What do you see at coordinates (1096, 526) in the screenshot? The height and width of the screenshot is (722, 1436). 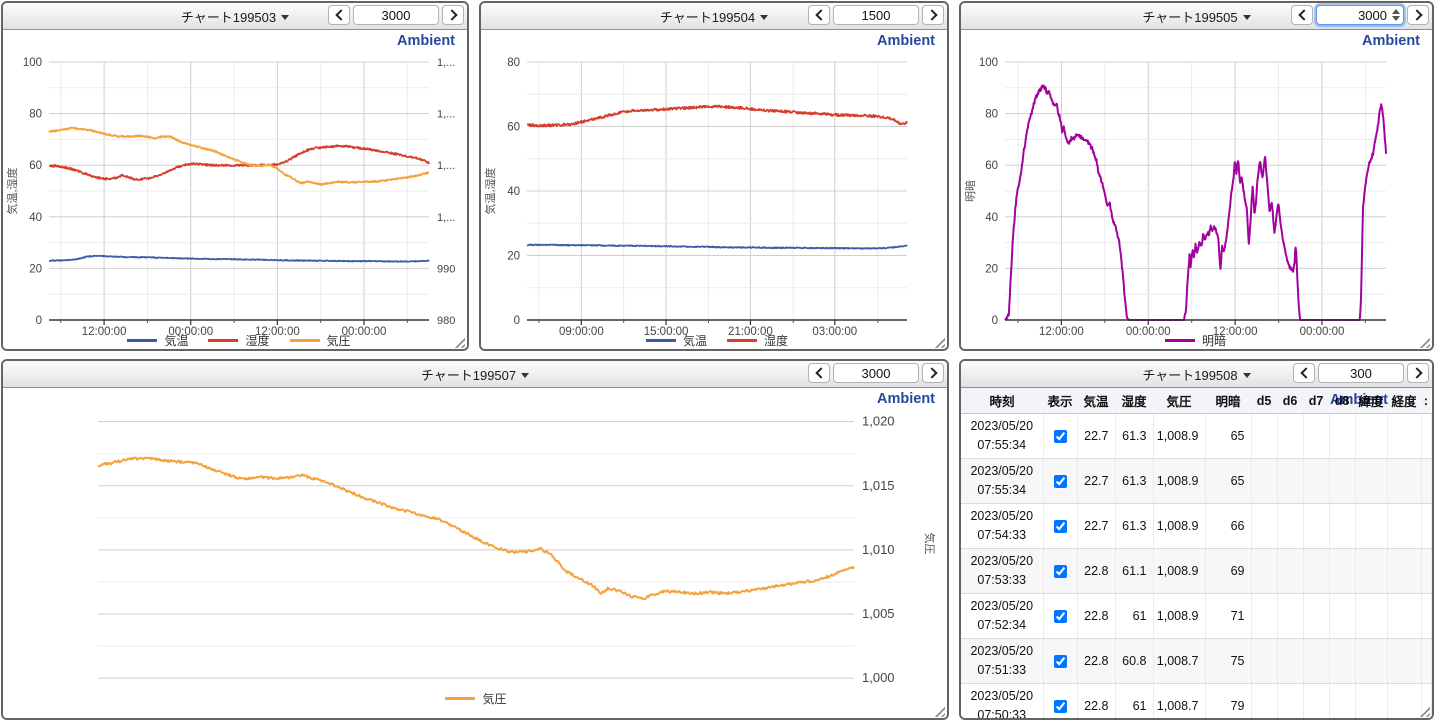 I see `value-cell: 22.7` at bounding box center [1096, 526].